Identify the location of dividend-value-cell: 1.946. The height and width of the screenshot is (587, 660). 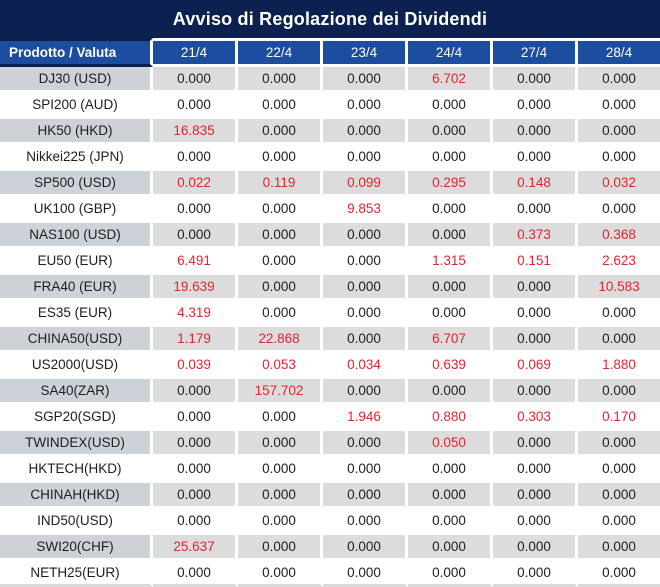
(365, 418).